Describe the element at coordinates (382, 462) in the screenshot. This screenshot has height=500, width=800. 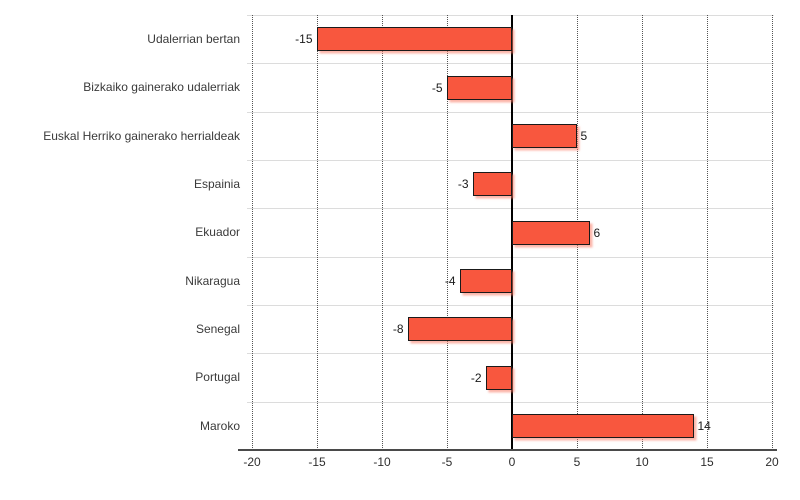
I see `x-tick-label: -10` at that location.